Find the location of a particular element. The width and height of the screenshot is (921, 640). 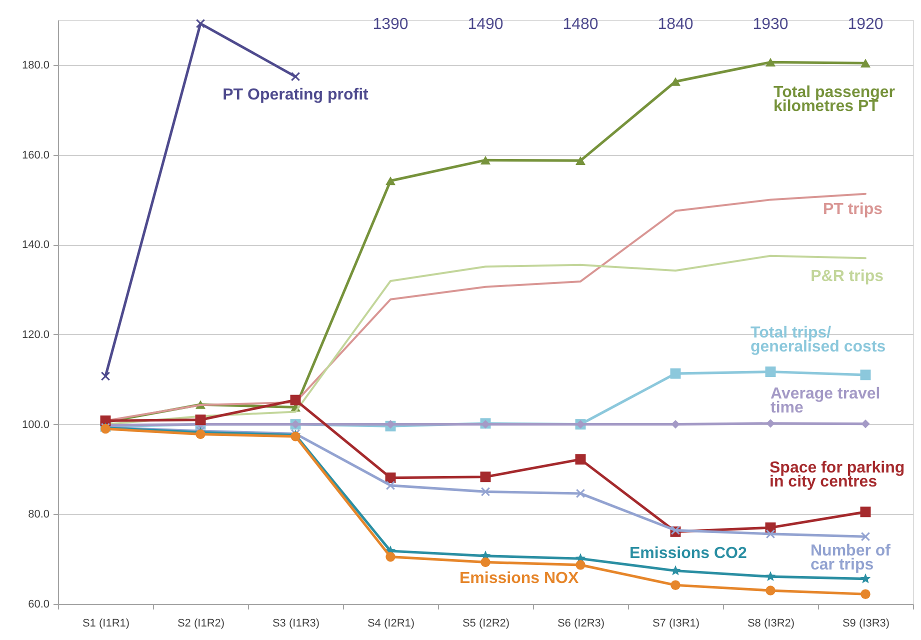

y-tick-label: 180.0 is located at coordinates (36, 65).